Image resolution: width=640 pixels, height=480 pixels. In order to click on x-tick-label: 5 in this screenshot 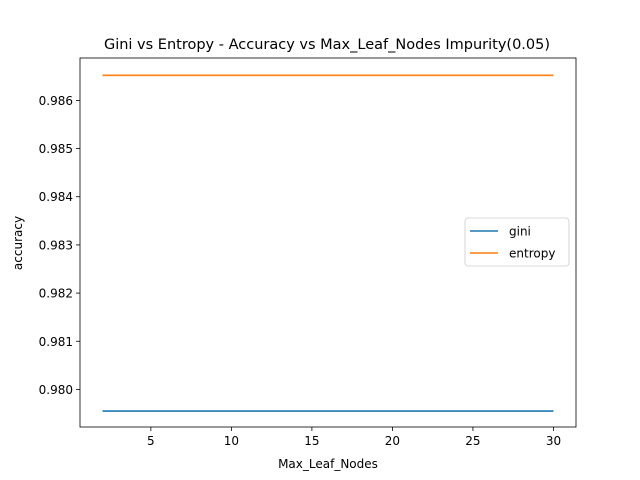, I will do `click(151, 441)`.